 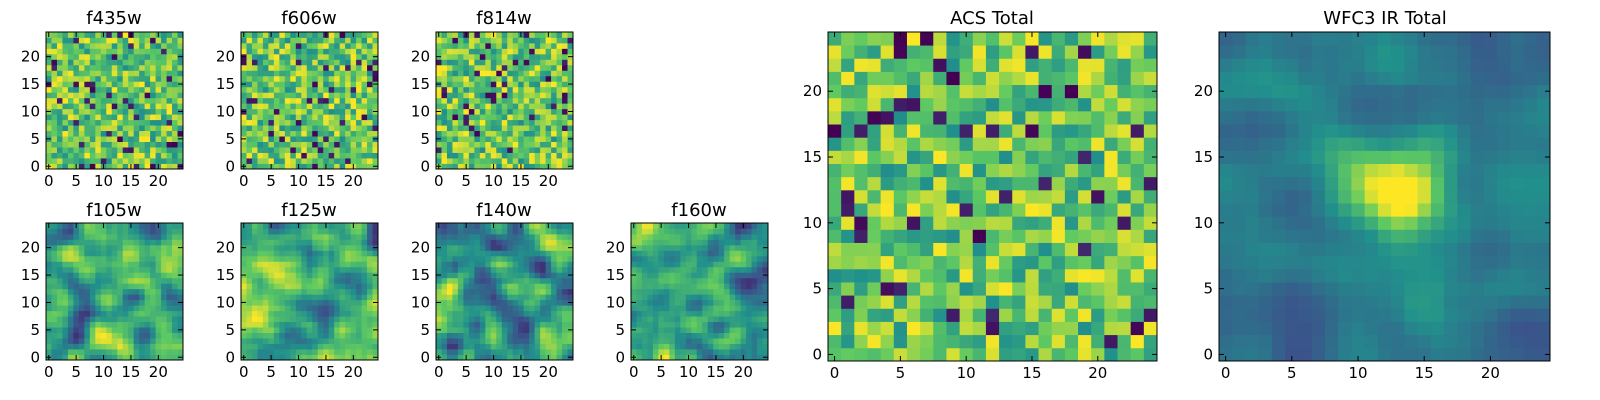 What do you see at coordinates (520, 372) in the screenshot?
I see `x-tick-label: 15` at bounding box center [520, 372].